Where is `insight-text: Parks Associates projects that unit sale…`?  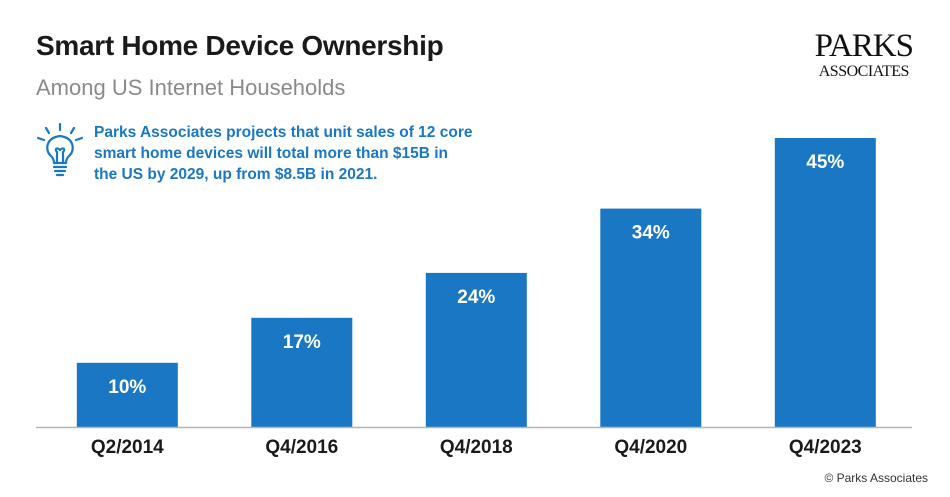
insight-text: Parks Associates projects that unit sale… is located at coordinates (283, 153).